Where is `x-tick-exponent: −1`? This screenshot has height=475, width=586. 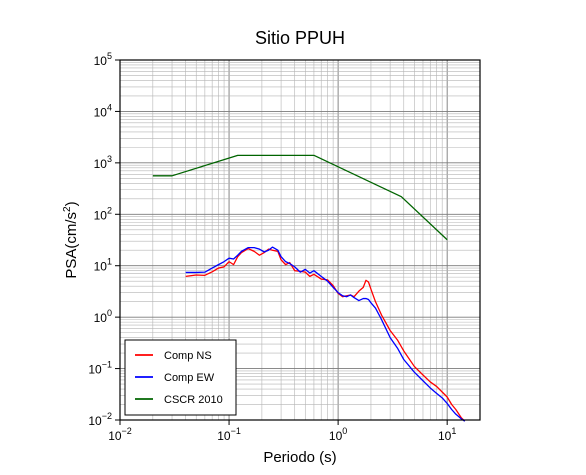 x-tick-exponent: −1 is located at coordinates (236, 431).